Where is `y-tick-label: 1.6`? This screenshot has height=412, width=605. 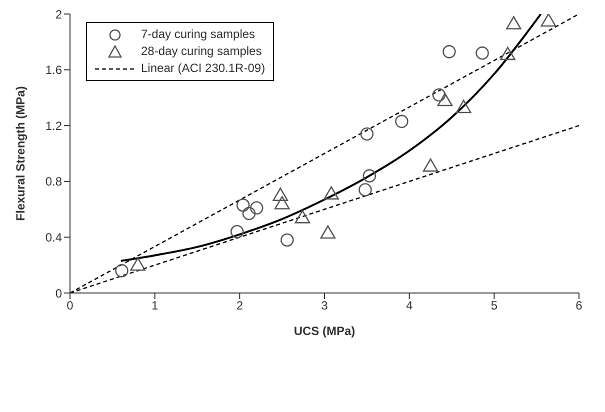 y-tick-label: 1.6 is located at coordinates (53, 70).